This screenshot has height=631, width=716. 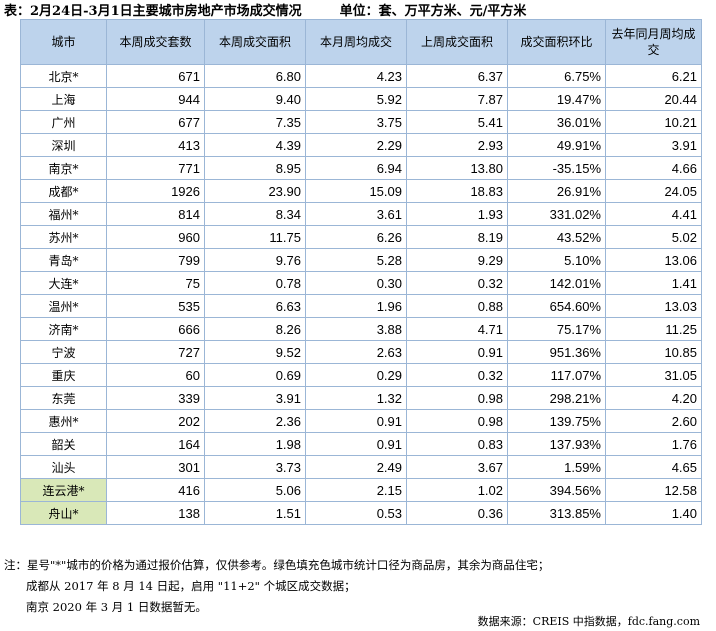 What do you see at coordinates (653, 467) in the screenshot?
I see `cell-yoy: 4.65` at bounding box center [653, 467].